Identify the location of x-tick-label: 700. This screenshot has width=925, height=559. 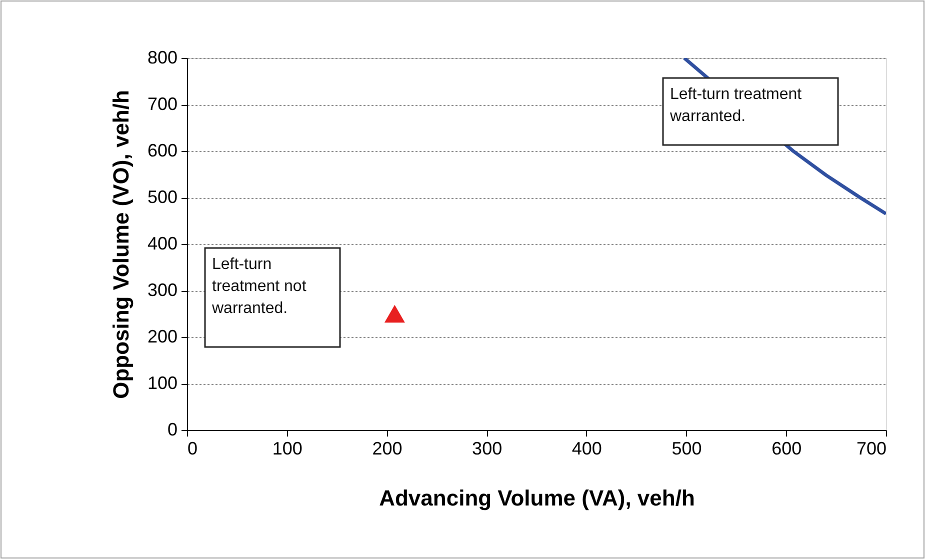
(871, 448).